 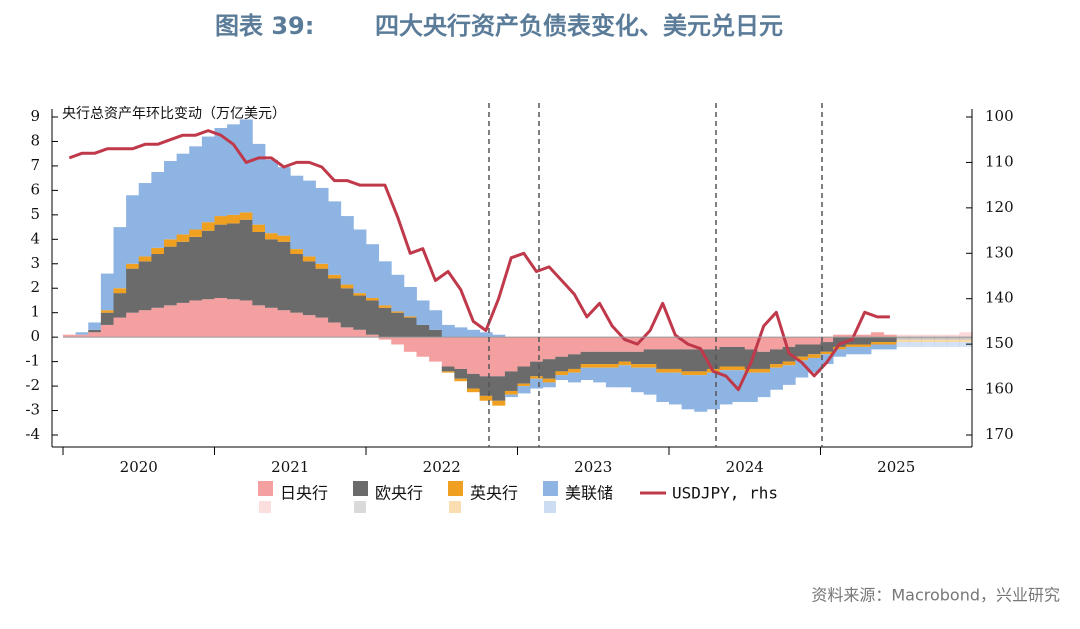 What do you see at coordinates (35, 312) in the screenshot?
I see `y-tick-label: 1` at bounding box center [35, 312].